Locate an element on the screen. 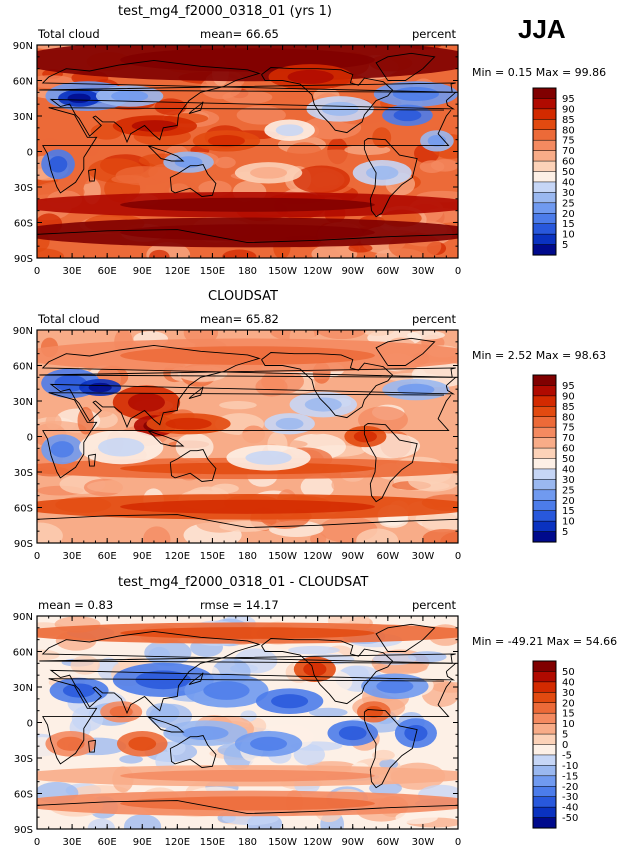 The height and width of the screenshot is (858, 644). coastlines is located at coordinates (247, 719).